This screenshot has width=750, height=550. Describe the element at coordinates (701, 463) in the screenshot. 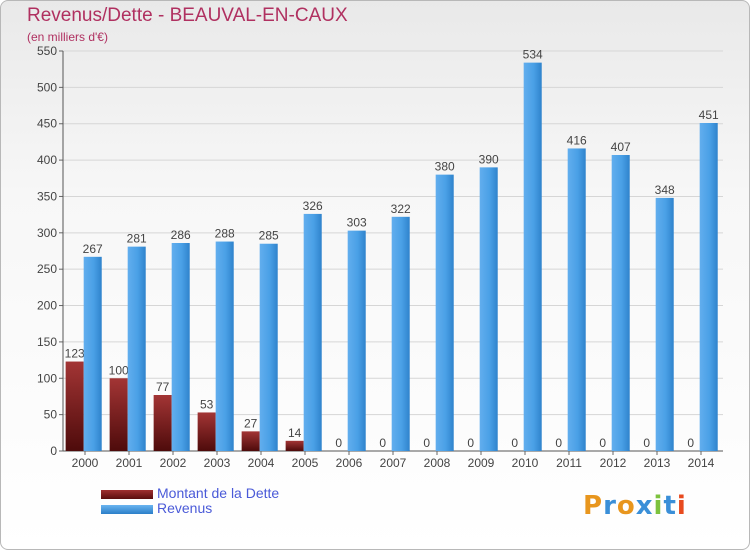

I see `x-tick-label: 2014` at that location.